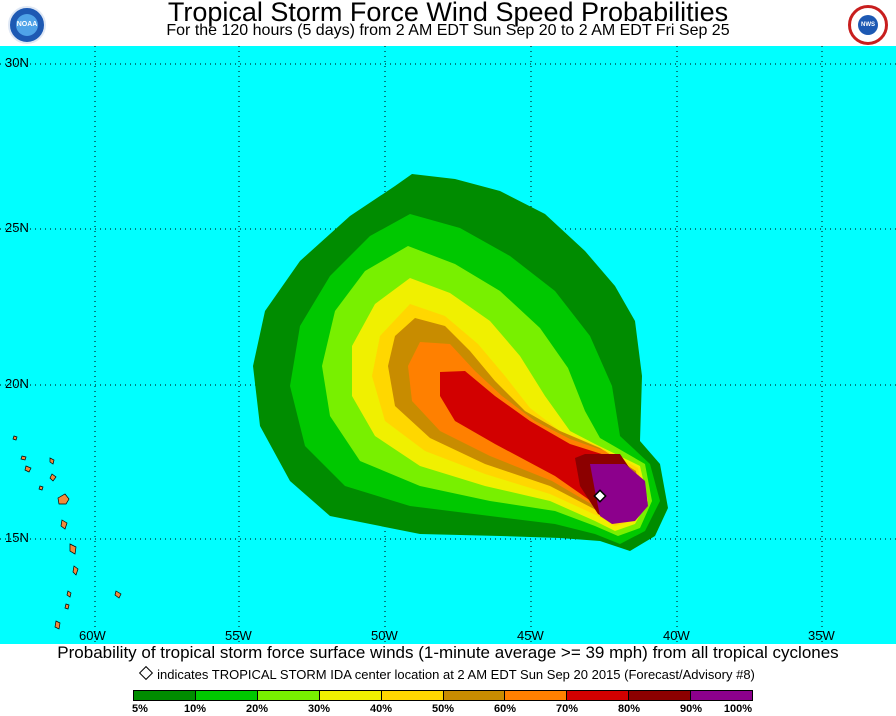 This screenshot has width=896, height=716. What do you see at coordinates (868, 25) in the screenshot?
I see `nws-logo: NWS` at bounding box center [868, 25].